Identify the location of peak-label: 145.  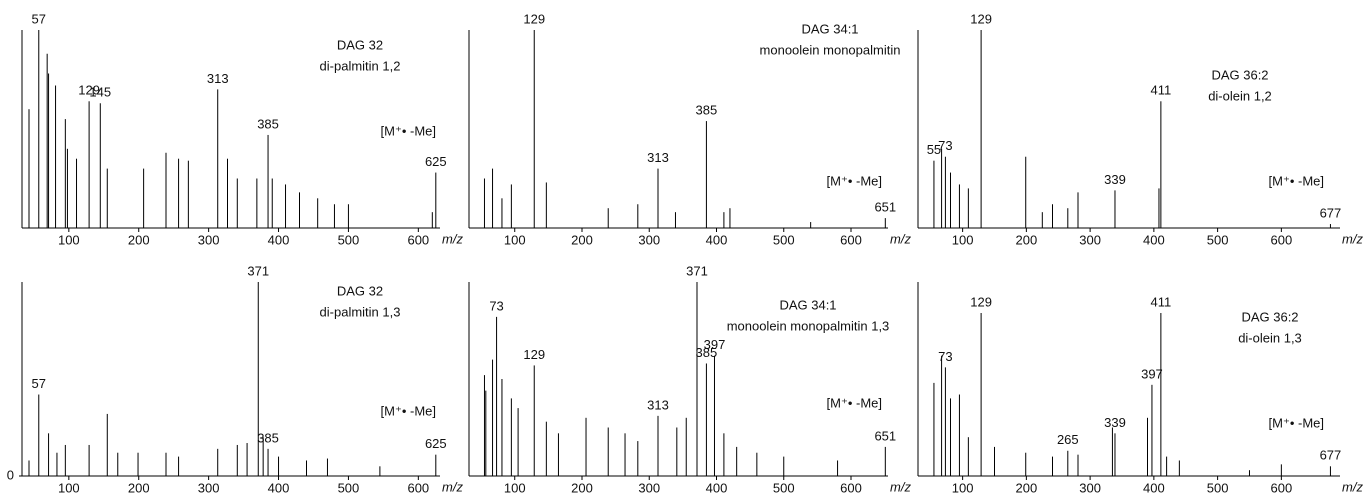
(100, 92).